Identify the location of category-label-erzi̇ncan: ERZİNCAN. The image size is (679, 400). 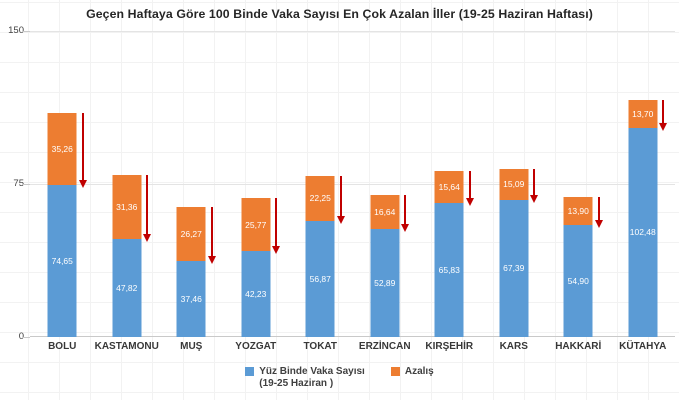
(384, 346).